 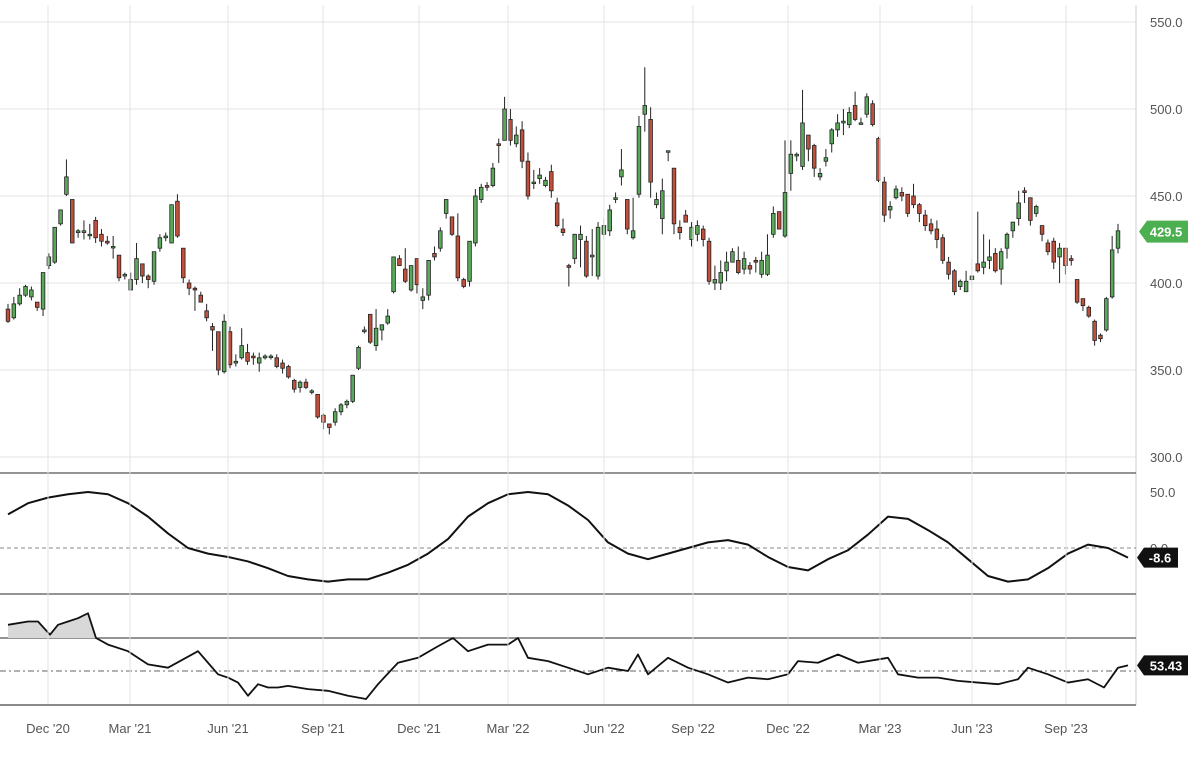 I want to click on y-tick-label: 350.0, so click(x=1166, y=370).